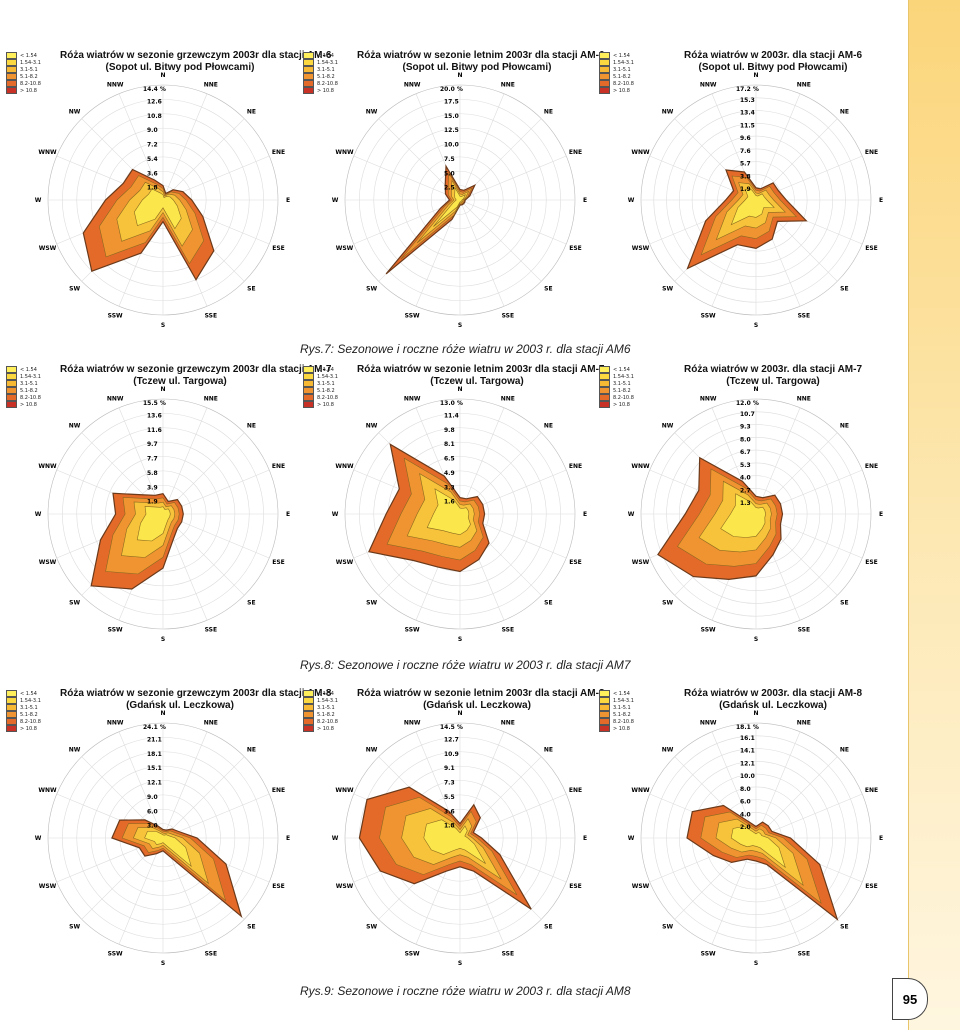  Describe the element at coordinates (288, 838) in the screenshot. I see `direction-label: E` at that location.